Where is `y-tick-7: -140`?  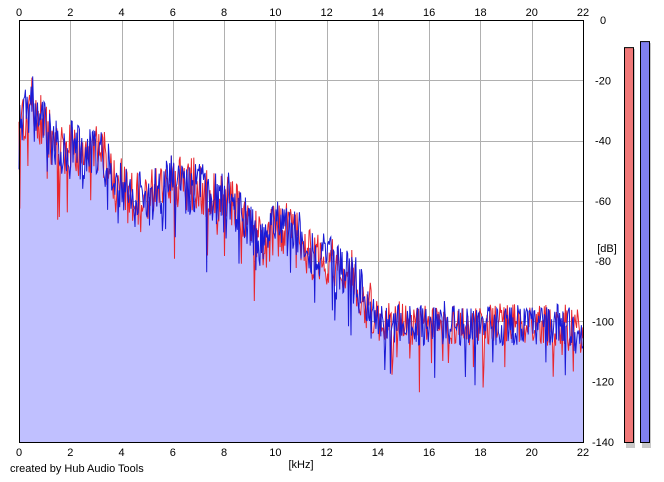 y-tick-7: -140 is located at coordinates (603, 443).